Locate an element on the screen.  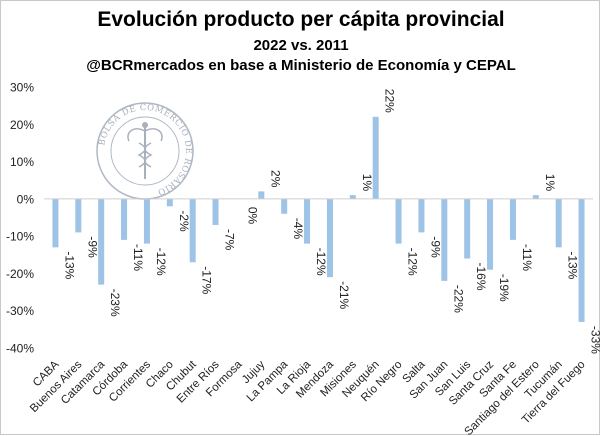
data-label: -23% is located at coordinates (115, 303).